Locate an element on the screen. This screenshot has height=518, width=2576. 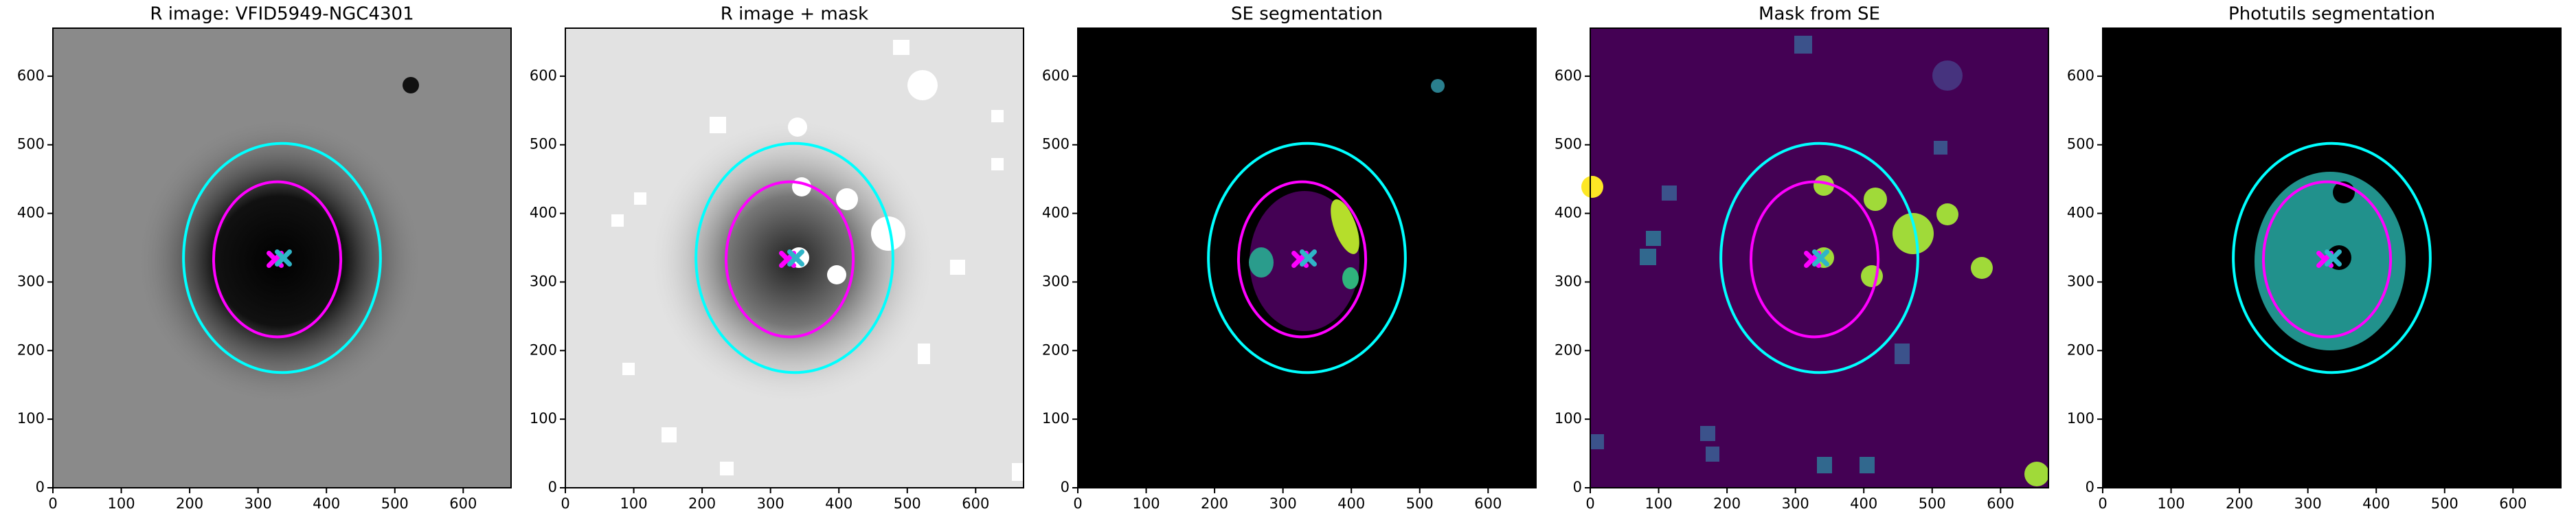
mask-regions is located at coordinates (820, 260).